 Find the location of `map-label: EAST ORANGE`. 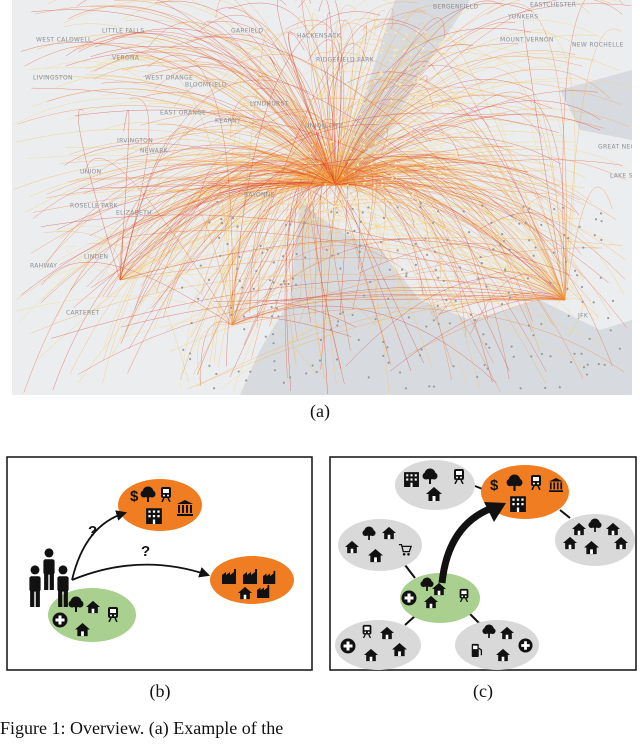

map-label: EAST ORANGE is located at coordinates (183, 113).